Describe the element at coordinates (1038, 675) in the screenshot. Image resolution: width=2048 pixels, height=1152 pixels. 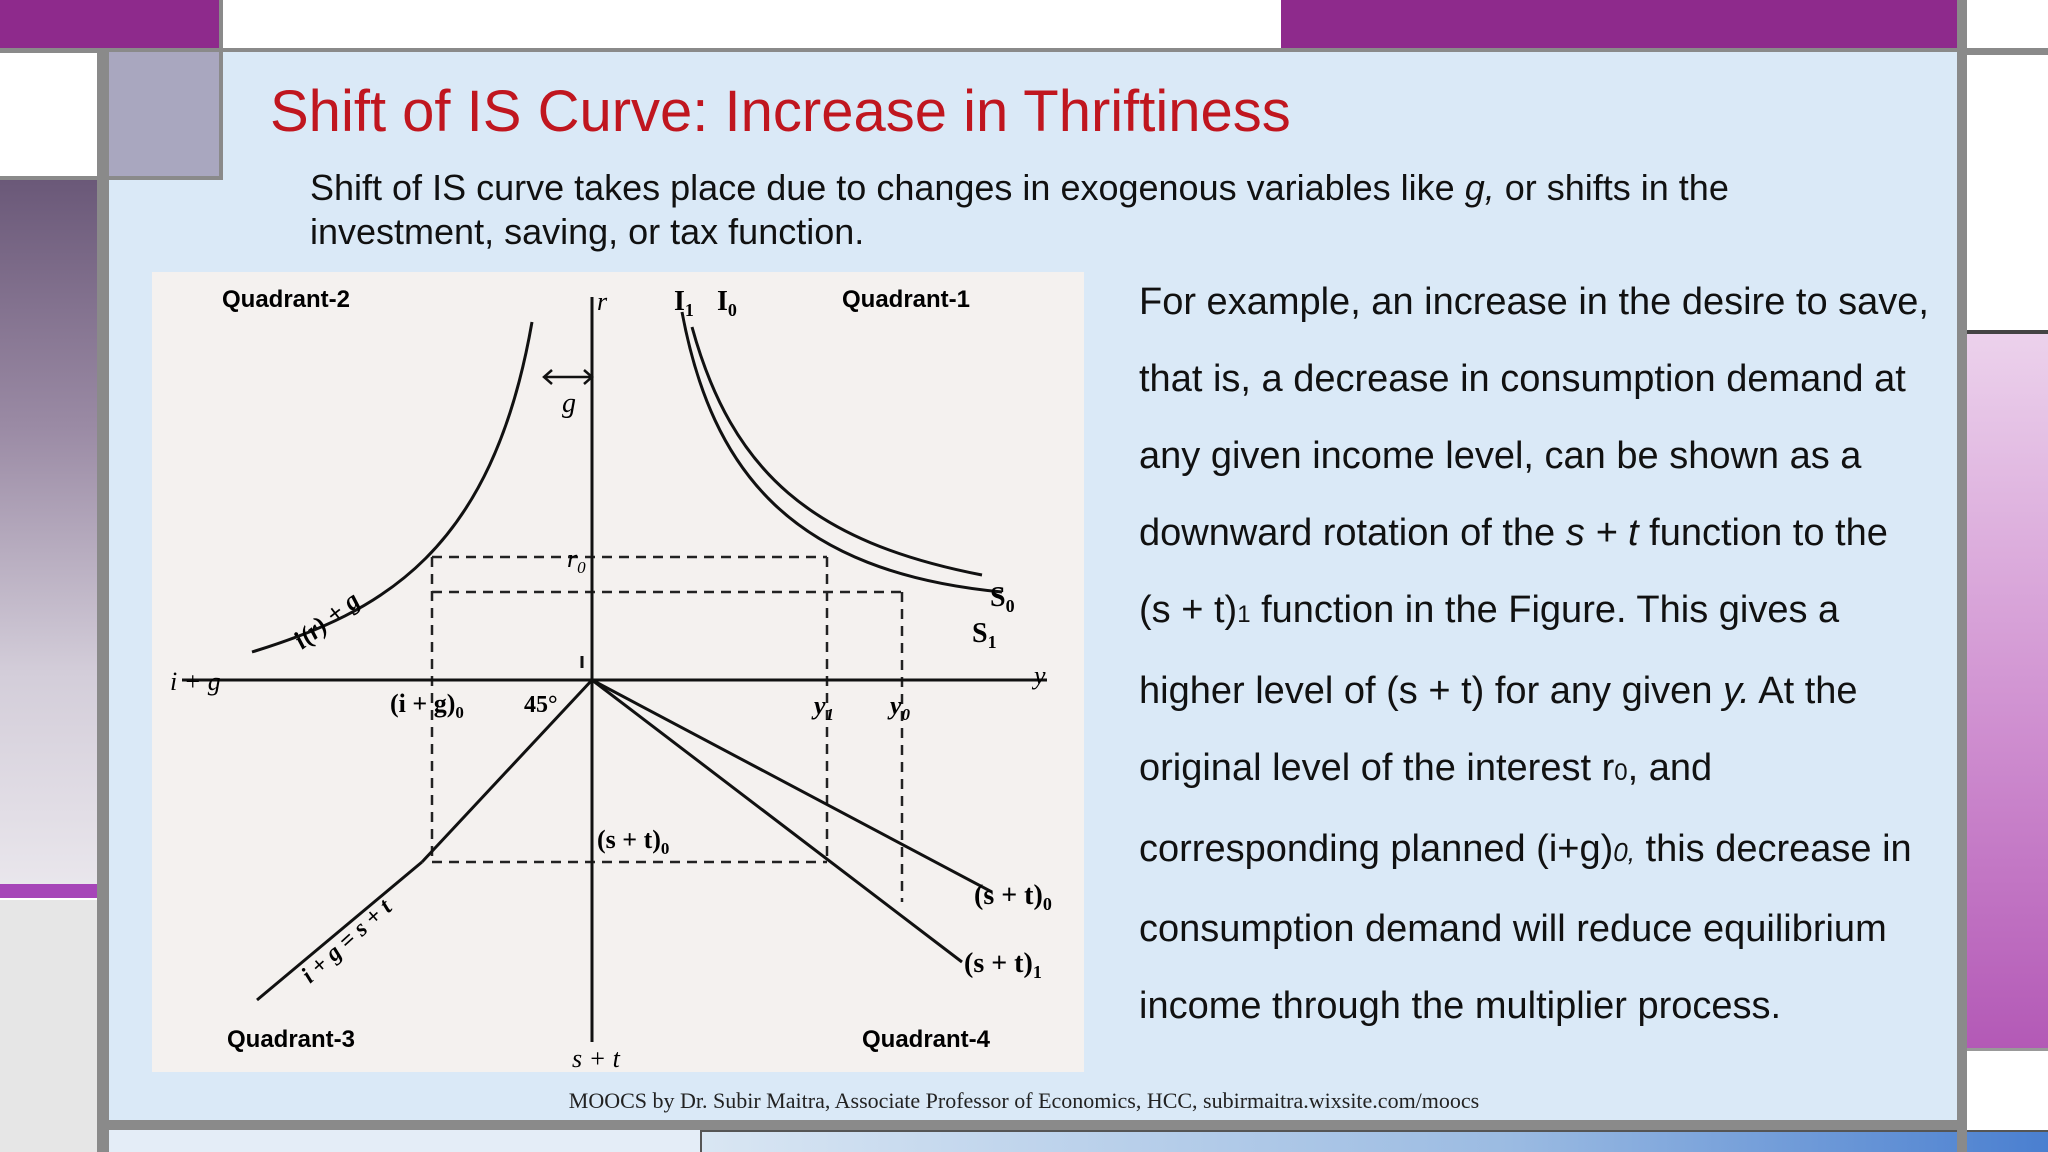
I see `axis-label-y: y` at that location.